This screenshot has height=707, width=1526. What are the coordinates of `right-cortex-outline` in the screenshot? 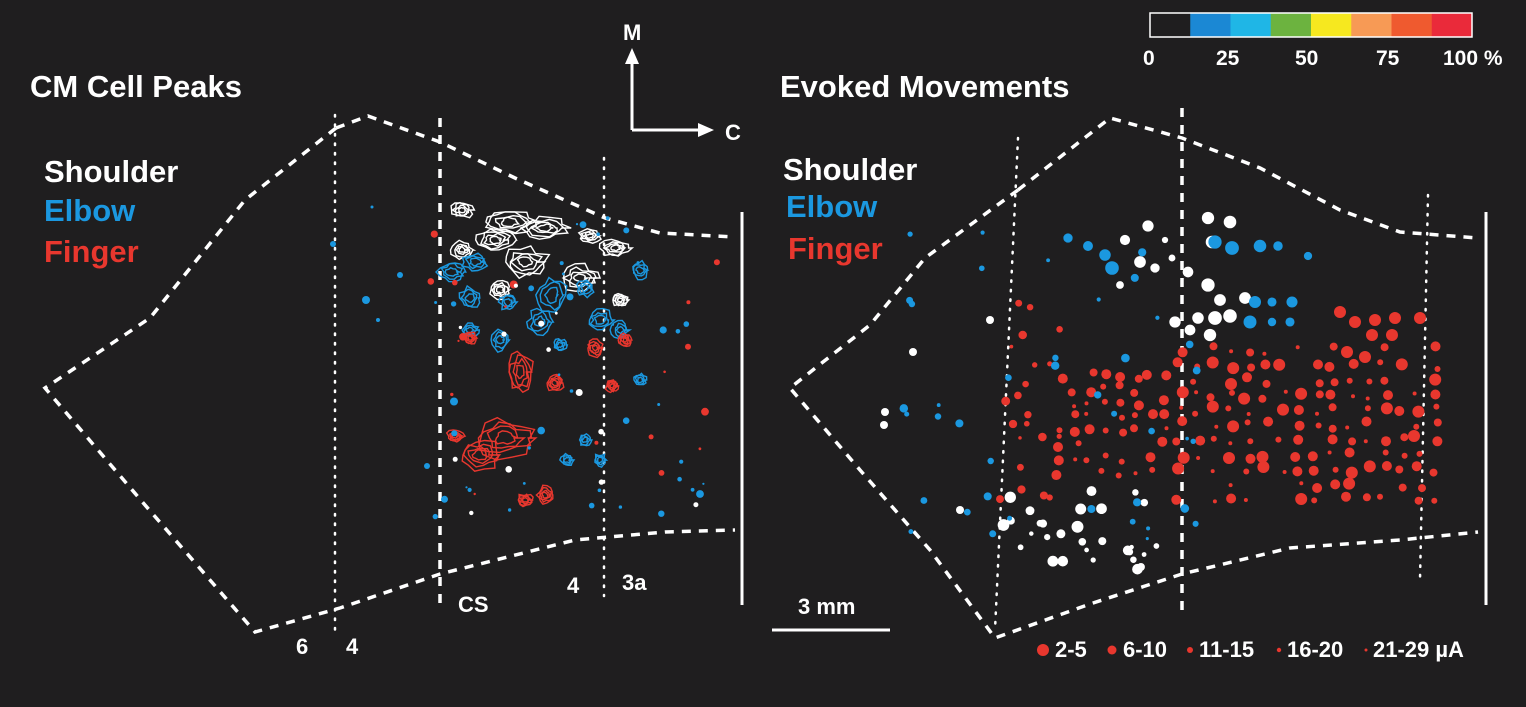 It's located at (1247, 178).